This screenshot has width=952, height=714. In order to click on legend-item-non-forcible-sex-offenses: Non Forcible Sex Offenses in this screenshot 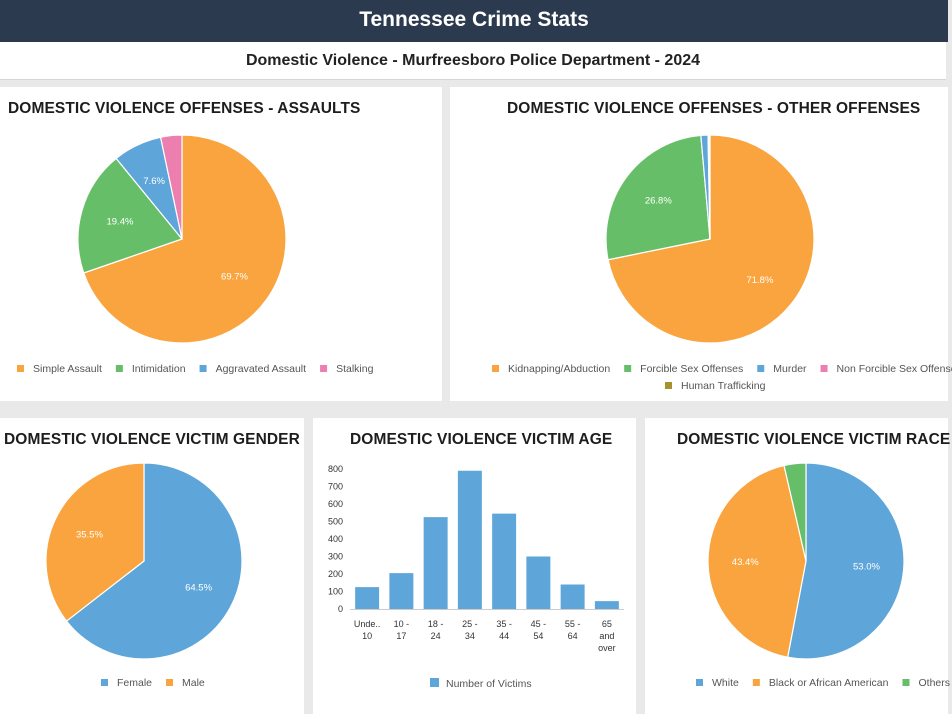, I will do `click(894, 369)`.